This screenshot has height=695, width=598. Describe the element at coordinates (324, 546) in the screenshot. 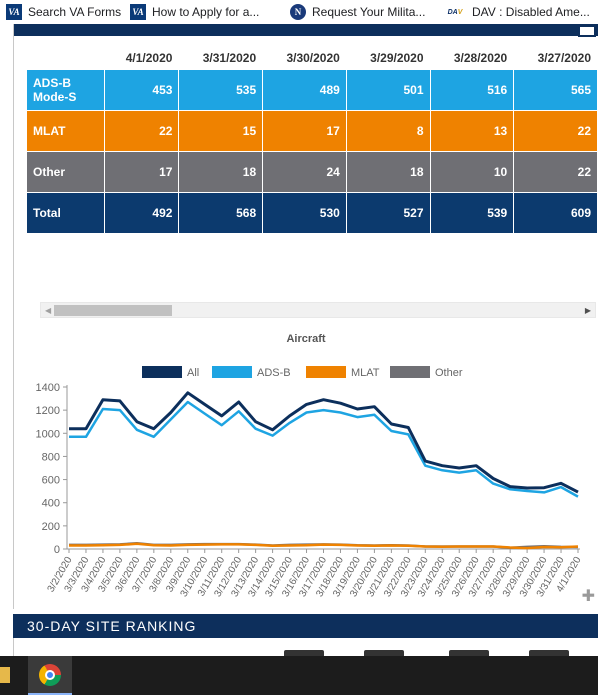

I see `series-line-mlat` at that location.